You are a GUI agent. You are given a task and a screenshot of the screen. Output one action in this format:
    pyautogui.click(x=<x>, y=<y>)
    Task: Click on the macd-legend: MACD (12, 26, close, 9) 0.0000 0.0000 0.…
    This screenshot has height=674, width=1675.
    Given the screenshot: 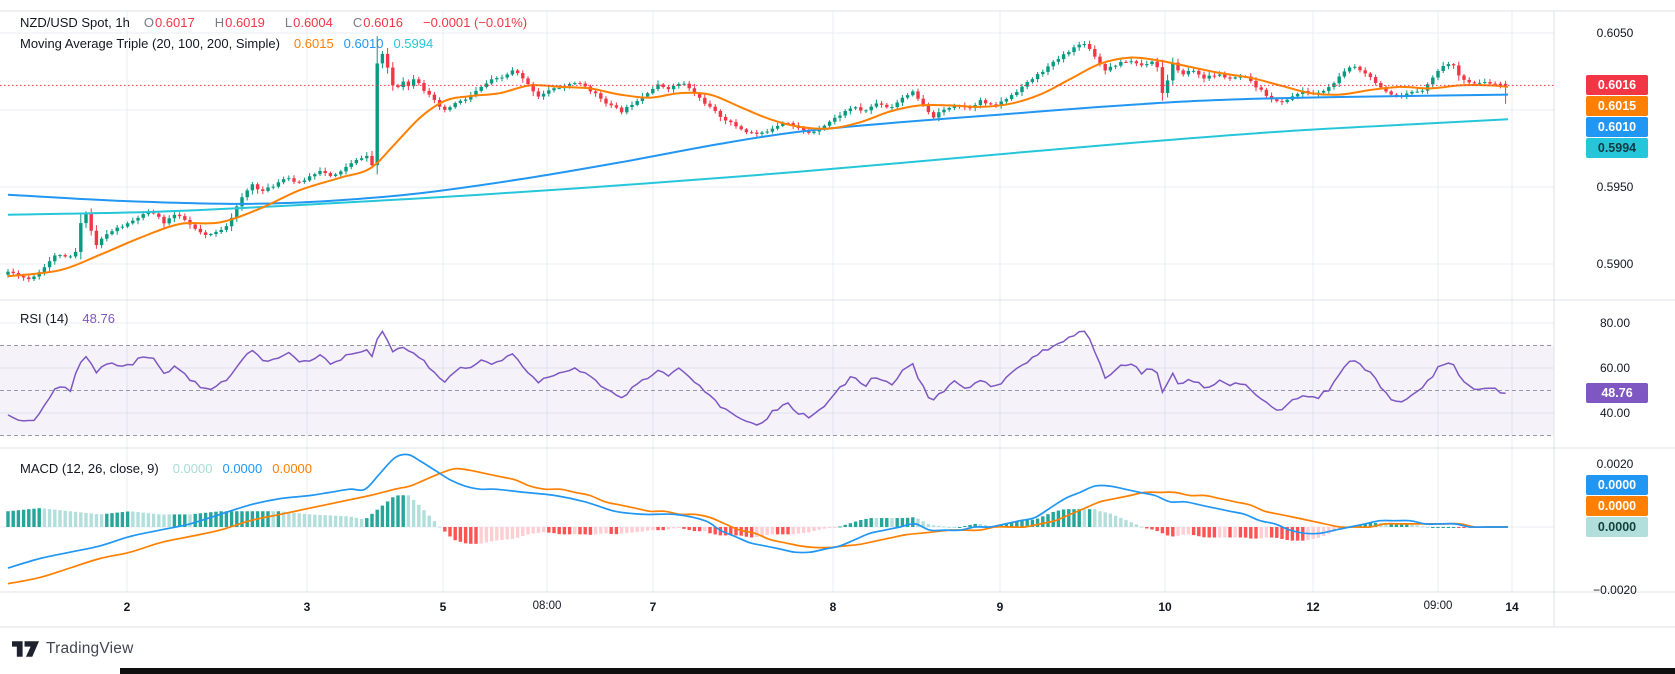 What is the action you would take?
    pyautogui.click(x=171, y=468)
    